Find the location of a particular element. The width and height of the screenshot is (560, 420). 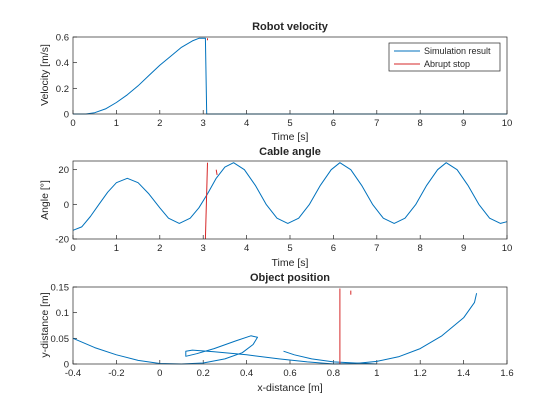

xtick-label-object-position: 0.8 is located at coordinates (333, 373).